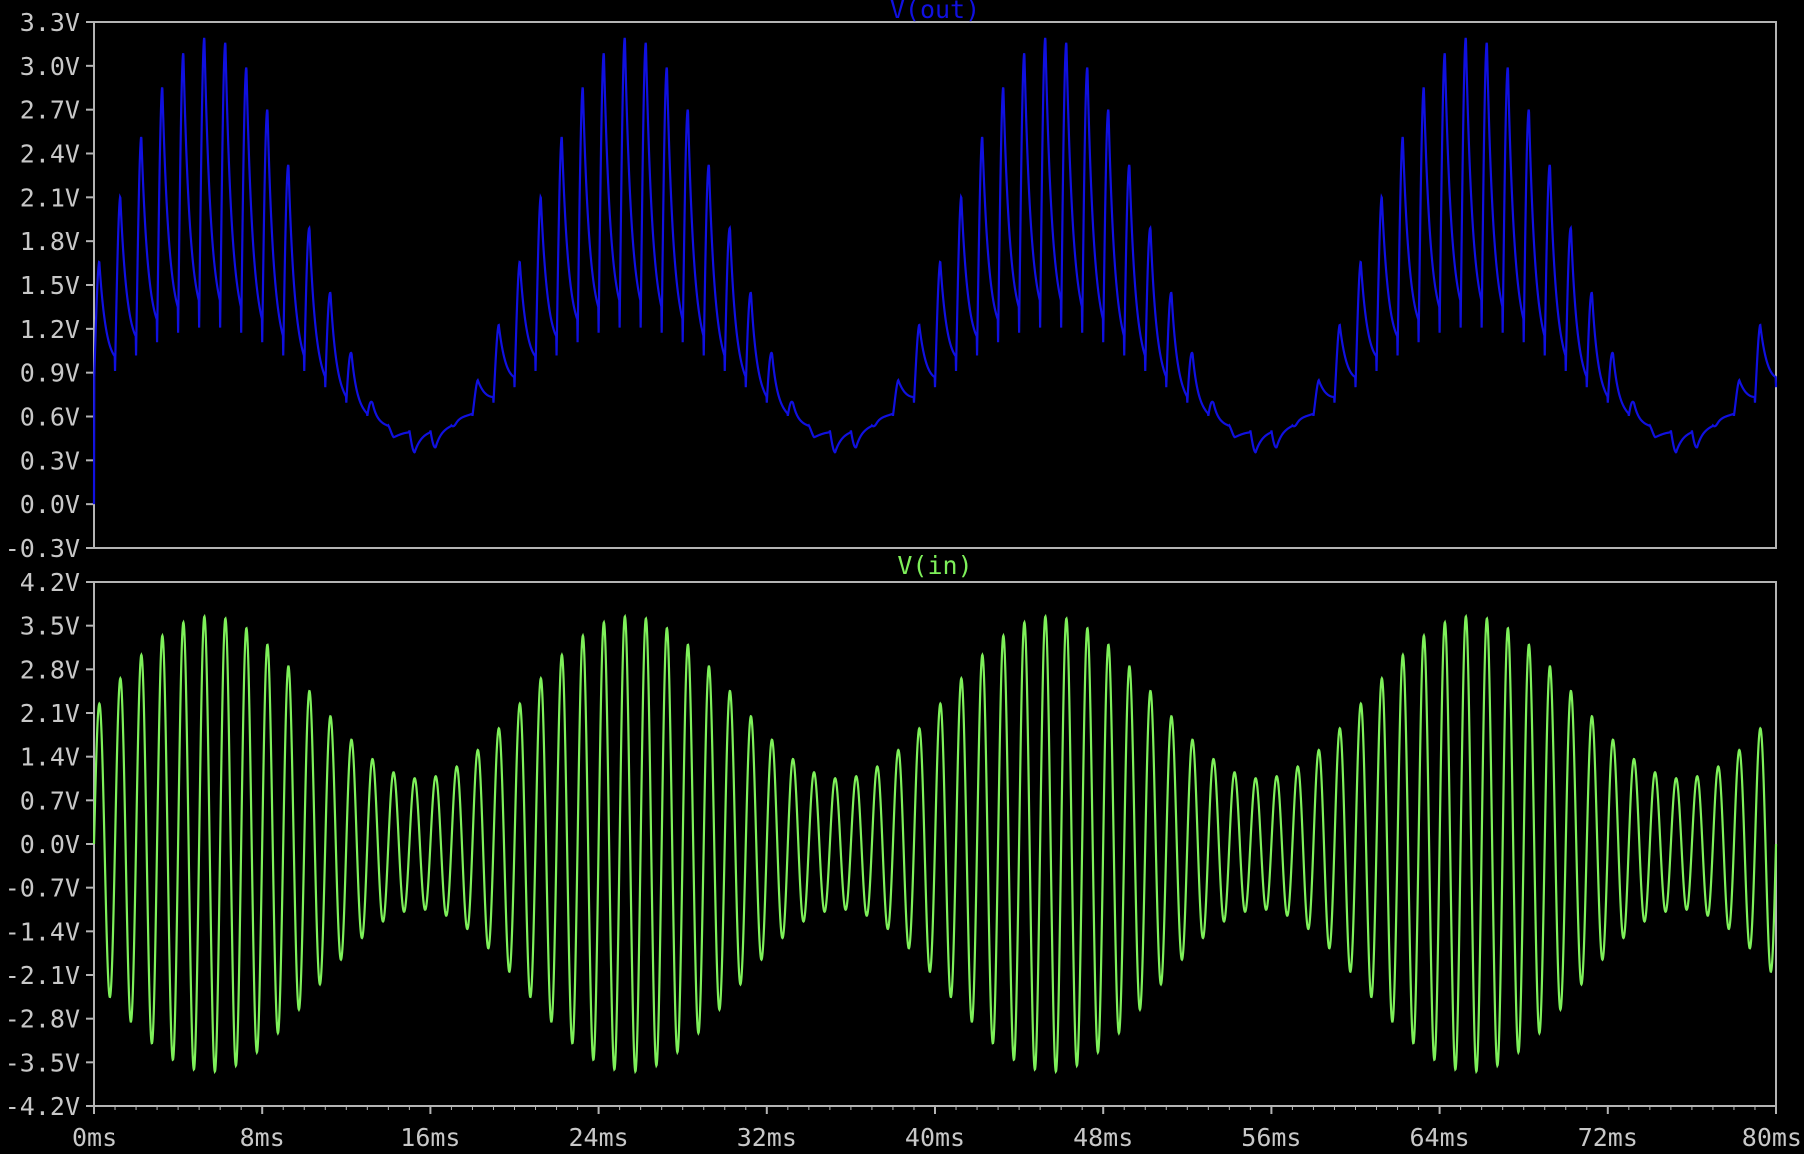  What do you see at coordinates (42, 548) in the screenshot?
I see `y-tick-label: -0.3V` at bounding box center [42, 548].